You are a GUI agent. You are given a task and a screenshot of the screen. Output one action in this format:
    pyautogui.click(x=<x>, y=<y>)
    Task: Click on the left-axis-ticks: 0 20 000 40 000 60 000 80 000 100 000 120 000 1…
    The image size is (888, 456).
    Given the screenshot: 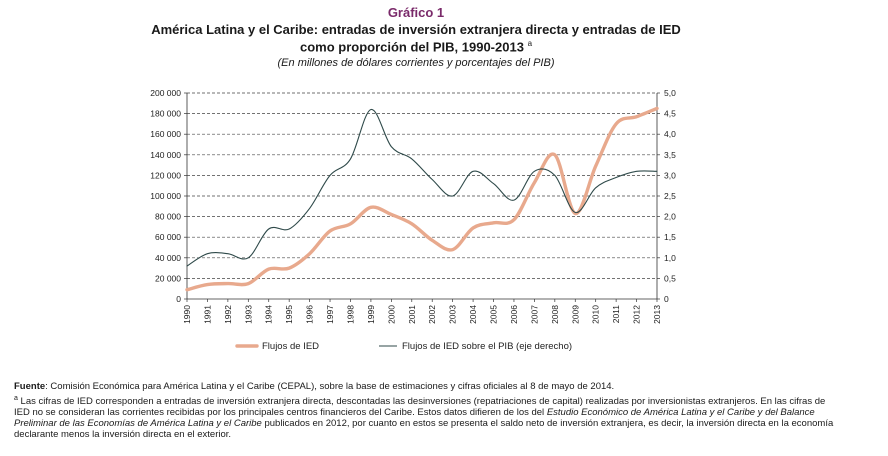 What is the action you would take?
    pyautogui.click(x=168, y=196)
    